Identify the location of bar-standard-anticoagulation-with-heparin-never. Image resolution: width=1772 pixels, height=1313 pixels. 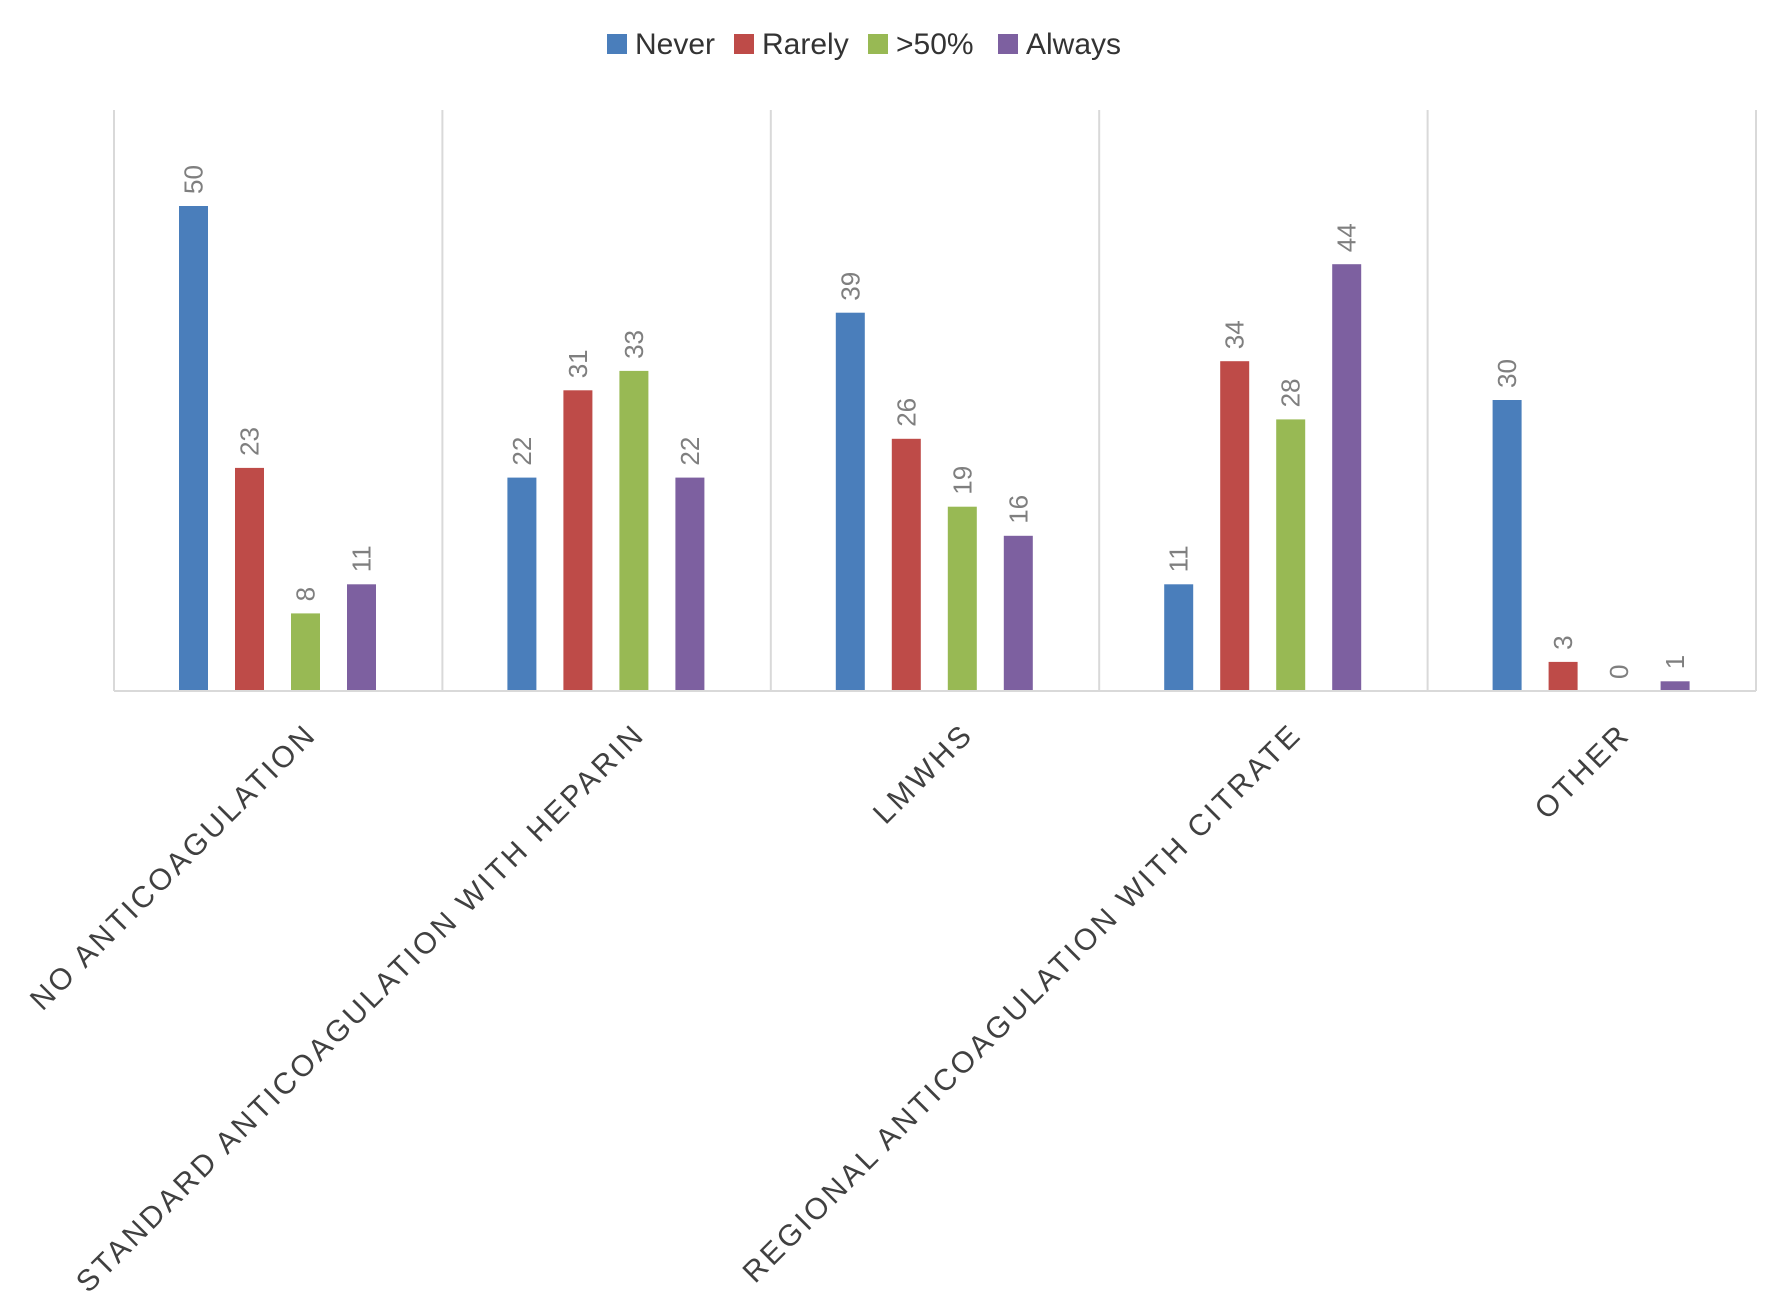
(522, 584).